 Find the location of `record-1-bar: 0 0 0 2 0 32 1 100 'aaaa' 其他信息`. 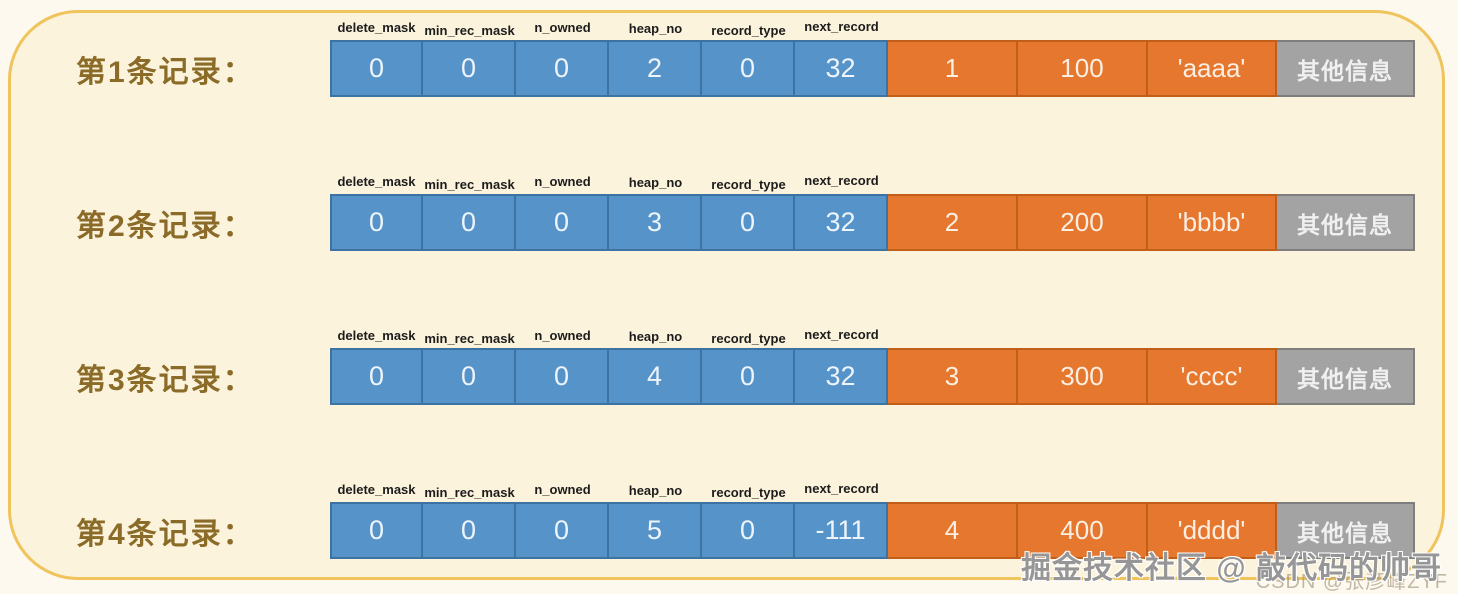

record-1-bar: 0 0 0 2 0 32 1 100 'aaaa' 其他信息 is located at coordinates (894, 68).